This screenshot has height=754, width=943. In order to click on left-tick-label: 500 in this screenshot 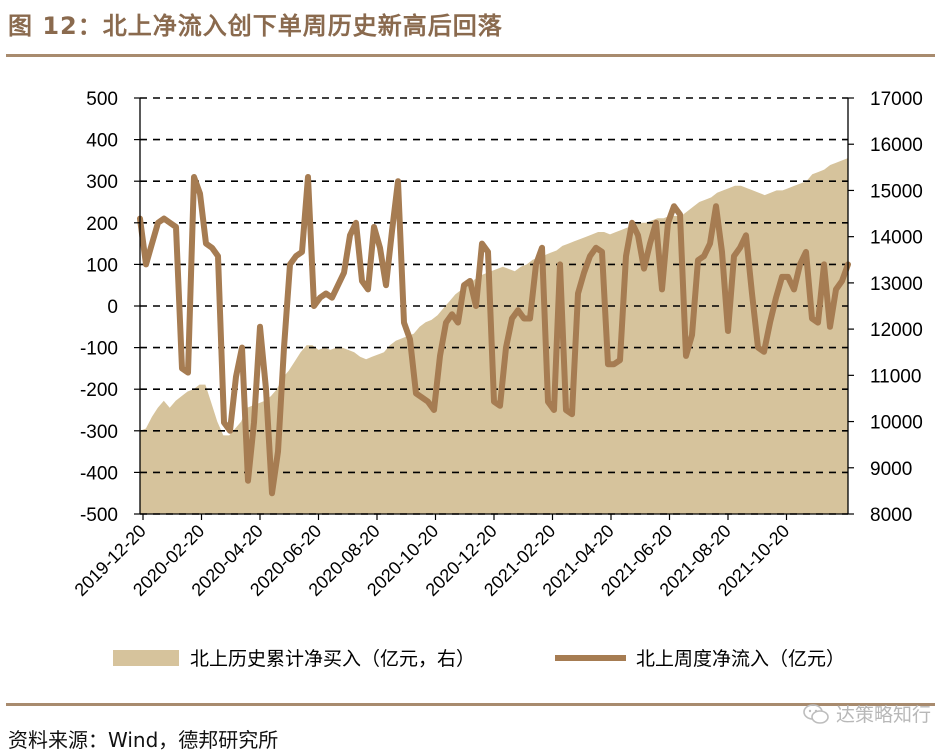, I will do `click(102, 99)`.